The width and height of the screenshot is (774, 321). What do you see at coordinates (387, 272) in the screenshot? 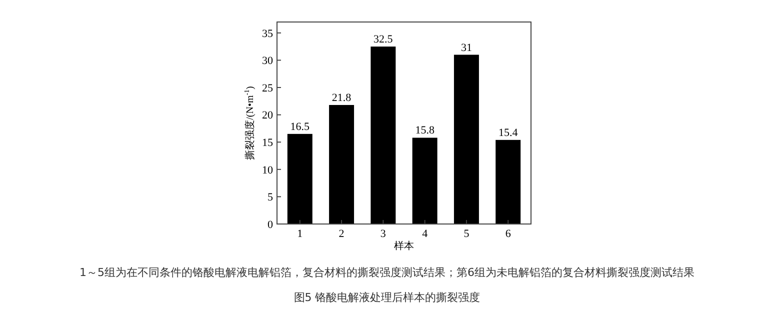
I see `text: 1～5组为在不同条件的铬酸电解液电解铝箔，复合材料的撕裂强度测试结果；第6组为未电解铝箔的复合材料撕裂强度测试结果` at bounding box center [387, 272].